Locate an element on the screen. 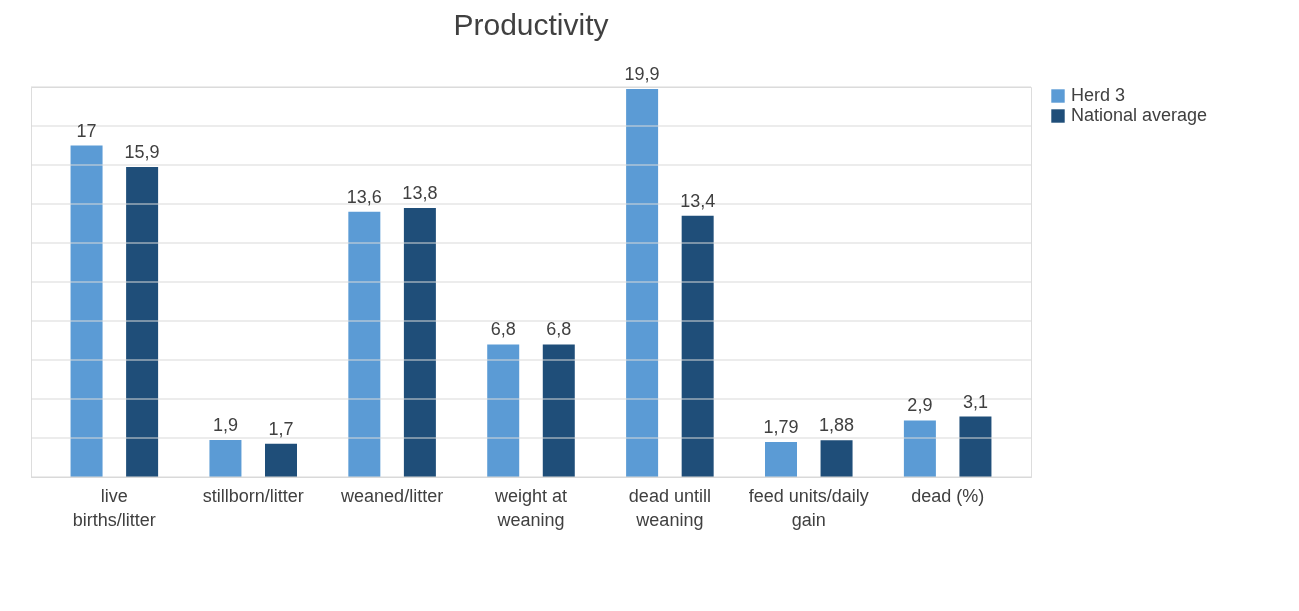 The height and width of the screenshot is (611, 1299). x-tick-label: stillborn/litter is located at coordinates (253, 495).